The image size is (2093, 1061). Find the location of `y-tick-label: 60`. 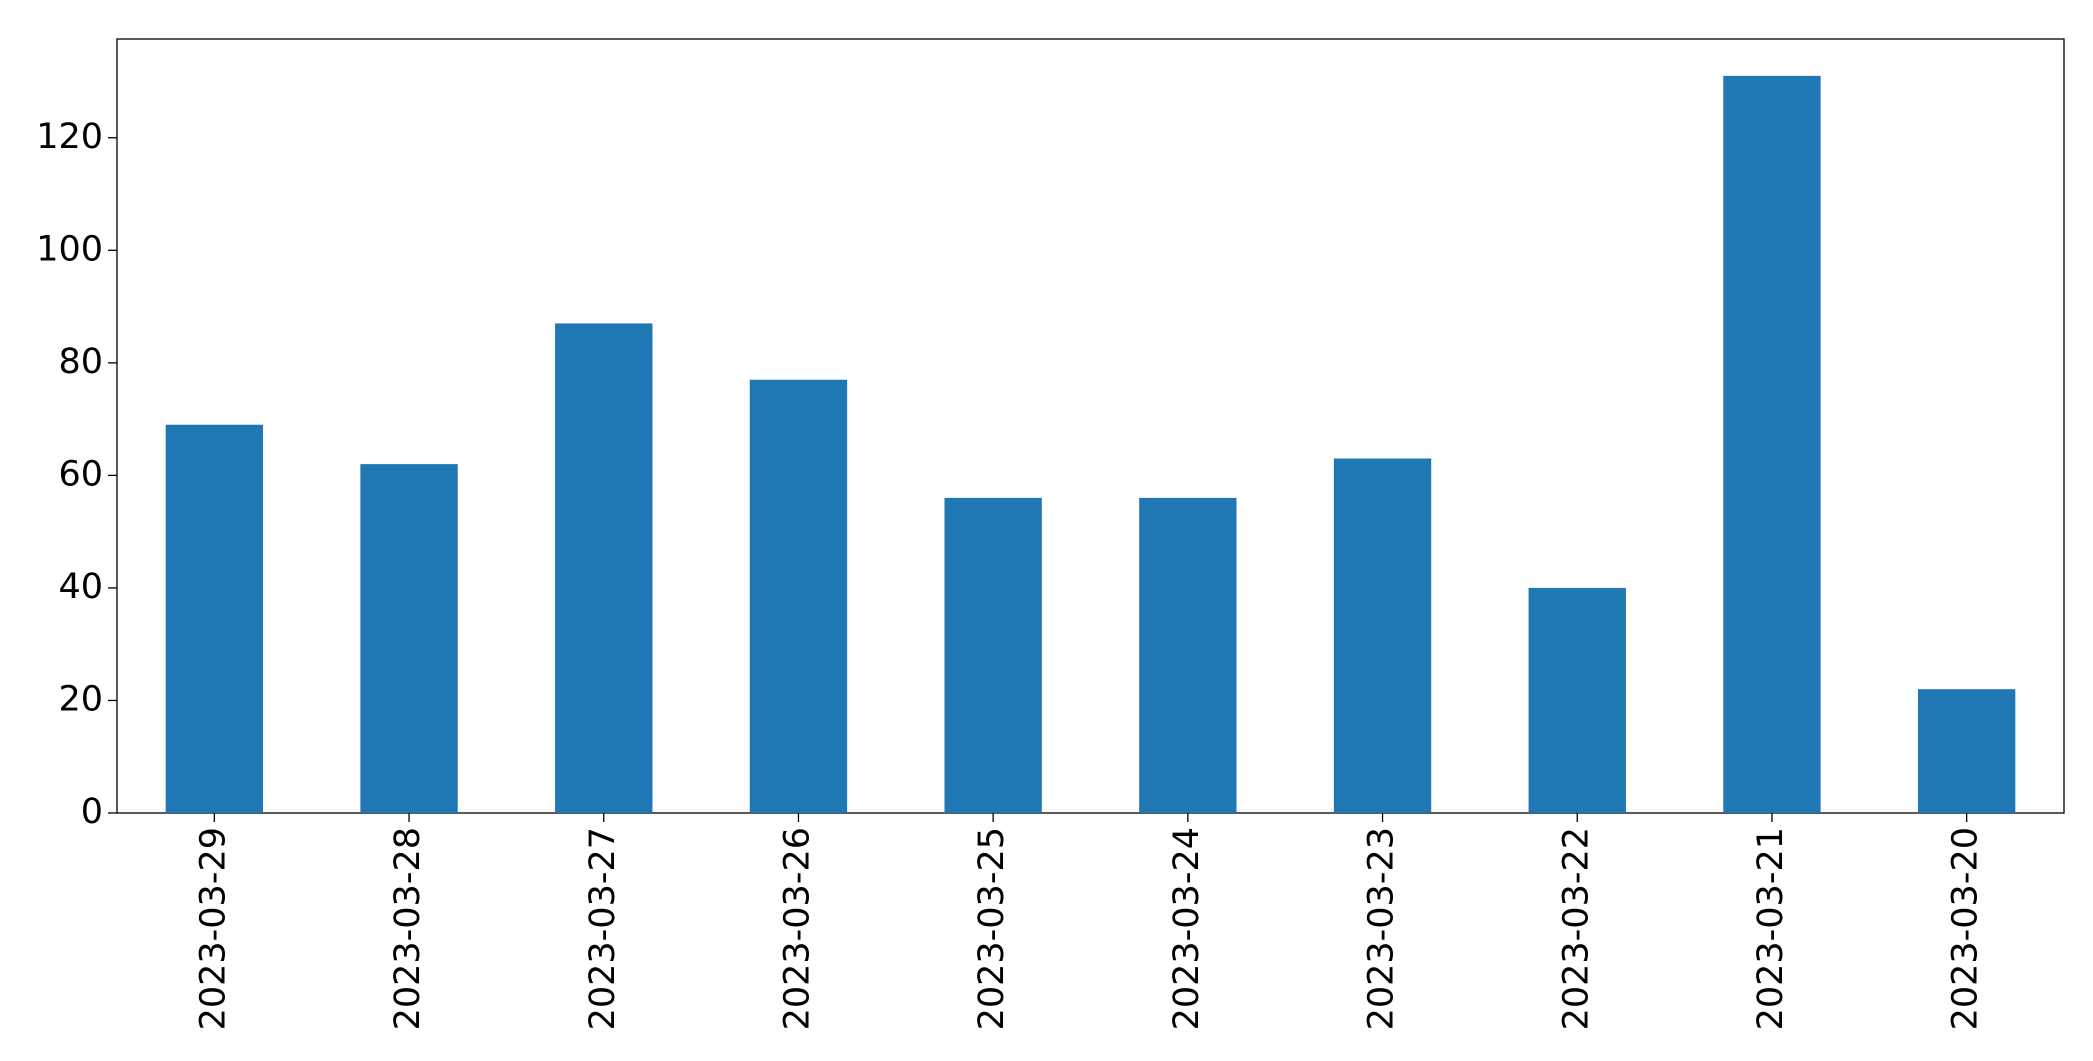

y-tick-label: 60 is located at coordinates (80, 474).